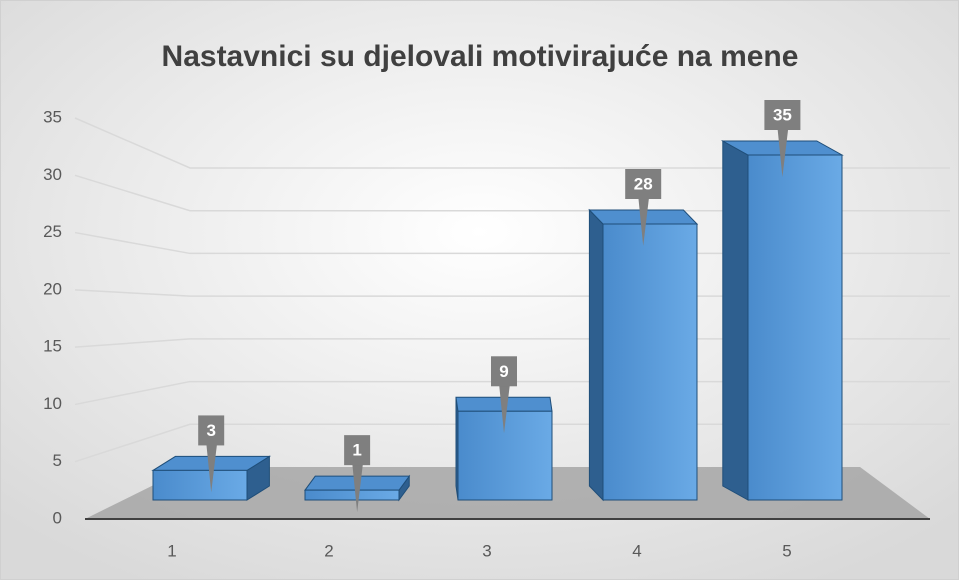 This screenshot has width=959, height=585. I want to click on data-label: 28, so click(643, 183).